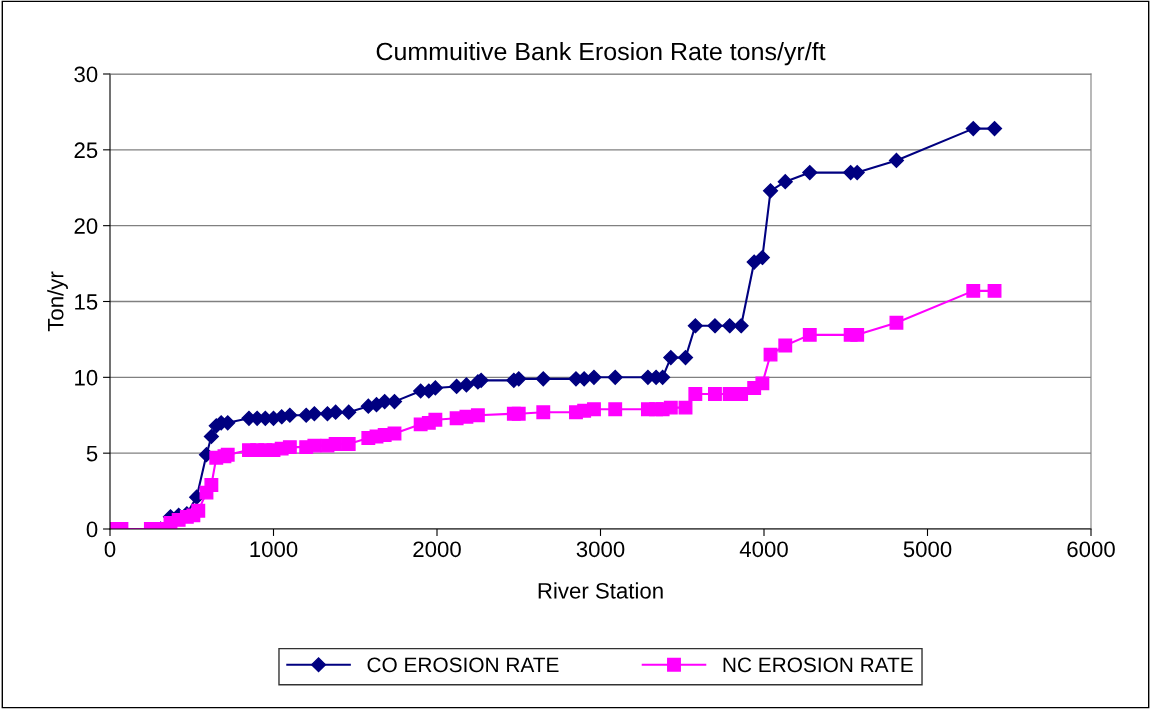  What do you see at coordinates (92, 529) in the screenshot?
I see `y-tick-label: 0` at bounding box center [92, 529].